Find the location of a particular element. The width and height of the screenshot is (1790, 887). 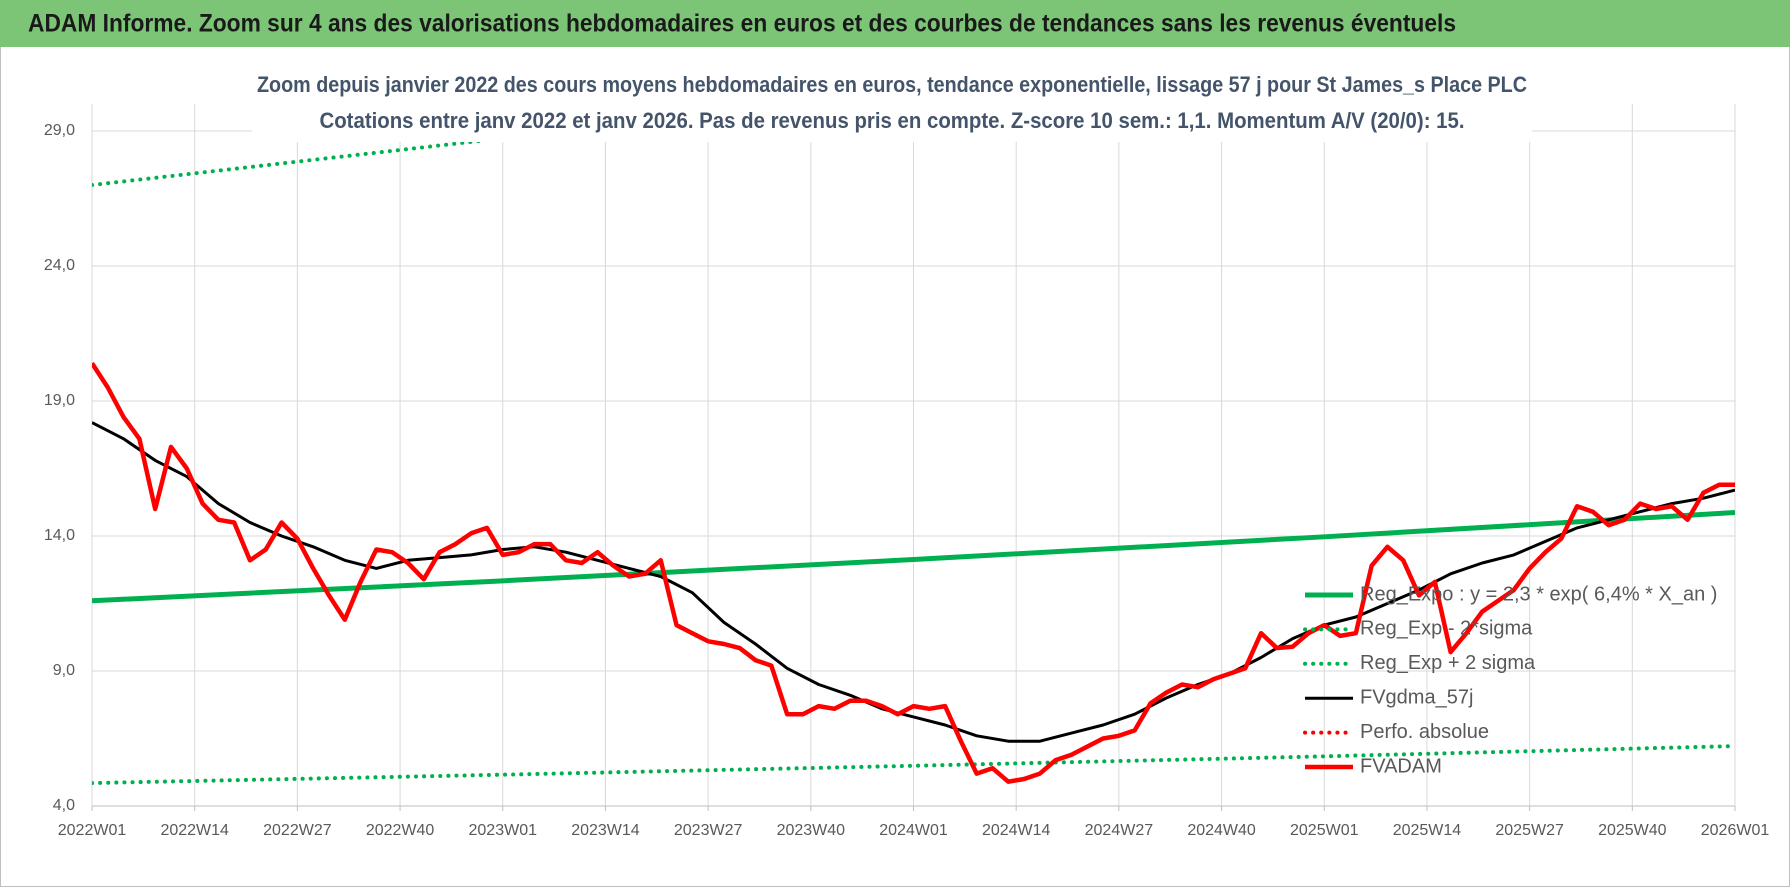

x-tick-label: 2023W27 is located at coordinates (708, 830).